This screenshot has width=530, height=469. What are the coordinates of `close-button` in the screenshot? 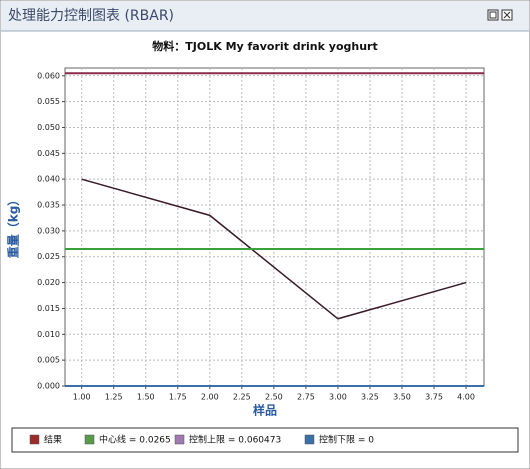 It's located at (507, 15).